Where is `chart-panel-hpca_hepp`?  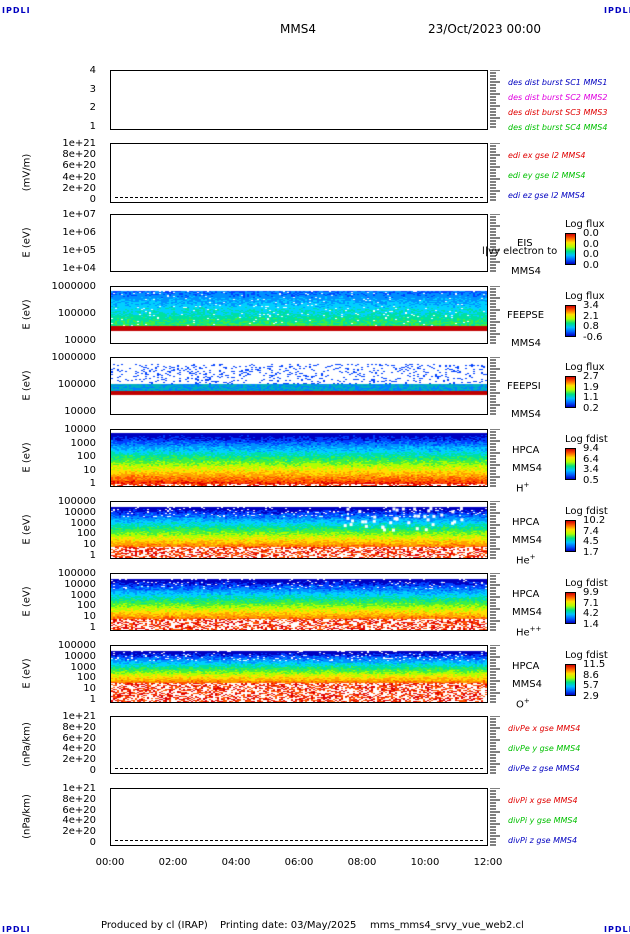 chart-panel-hpca_hepp is located at coordinates (299, 602).